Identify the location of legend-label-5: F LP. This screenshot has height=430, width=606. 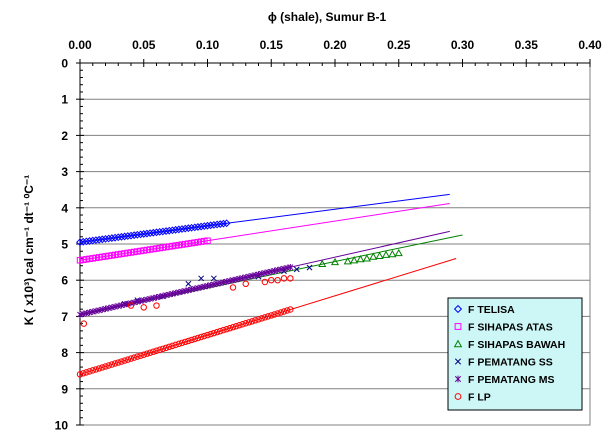
(479, 398).